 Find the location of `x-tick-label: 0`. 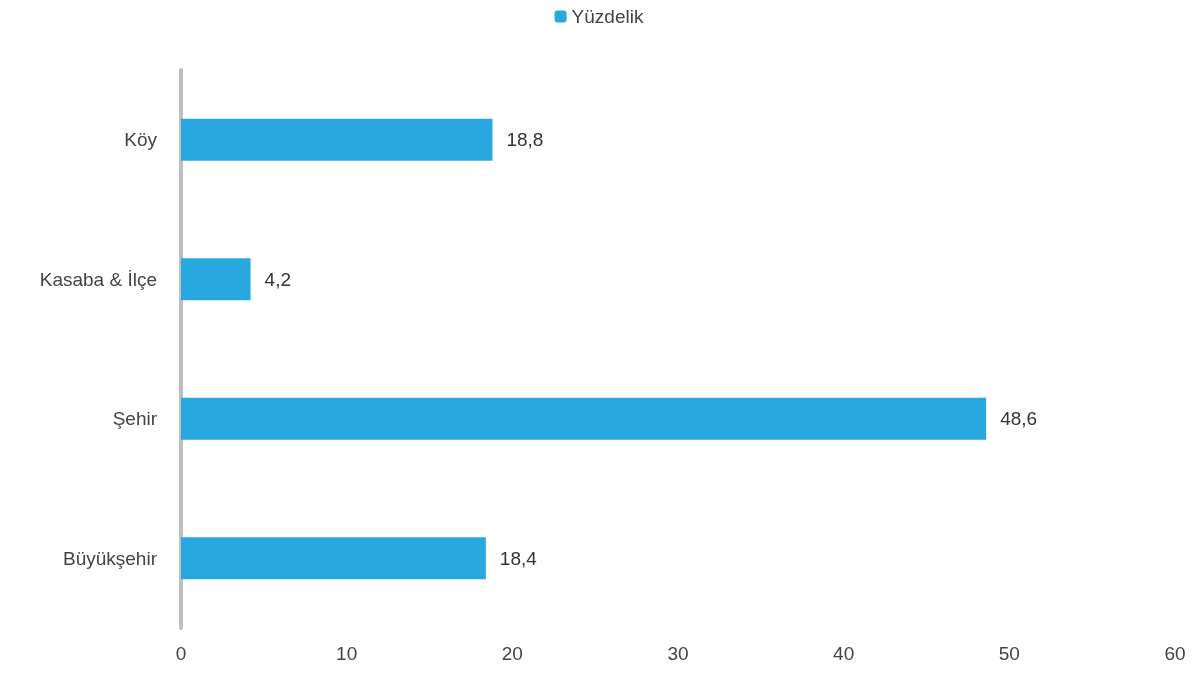

x-tick-label: 0 is located at coordinates (181, 653).